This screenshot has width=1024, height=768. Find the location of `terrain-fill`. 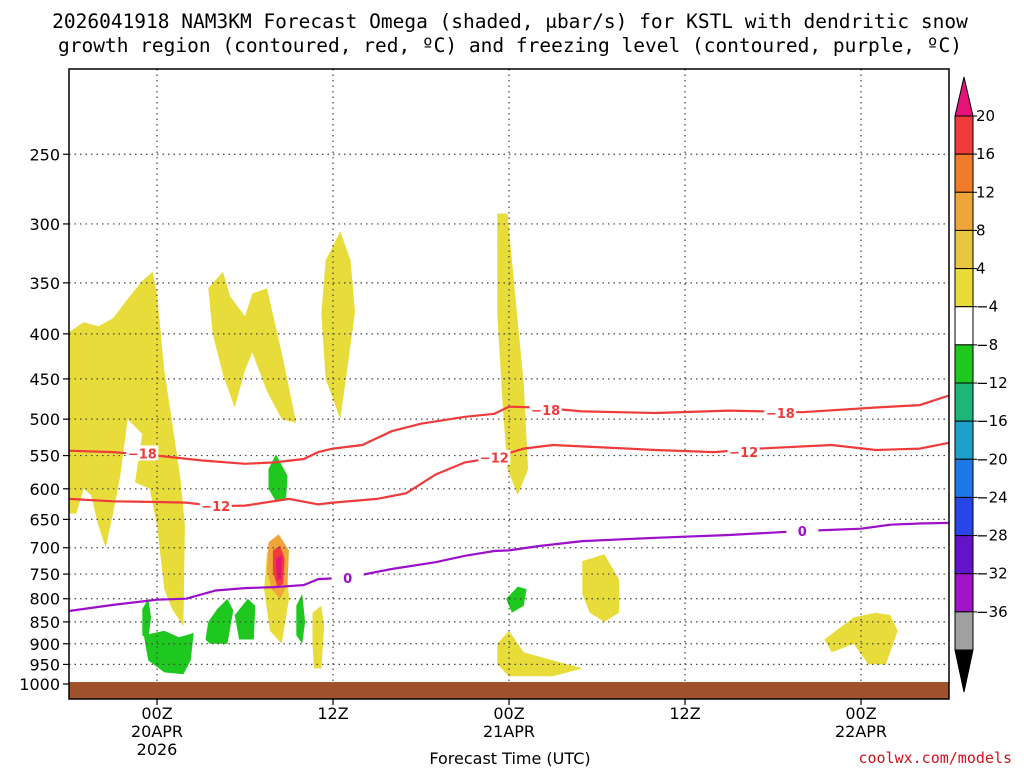

terrain-fill is located at coordinates (509, 690).